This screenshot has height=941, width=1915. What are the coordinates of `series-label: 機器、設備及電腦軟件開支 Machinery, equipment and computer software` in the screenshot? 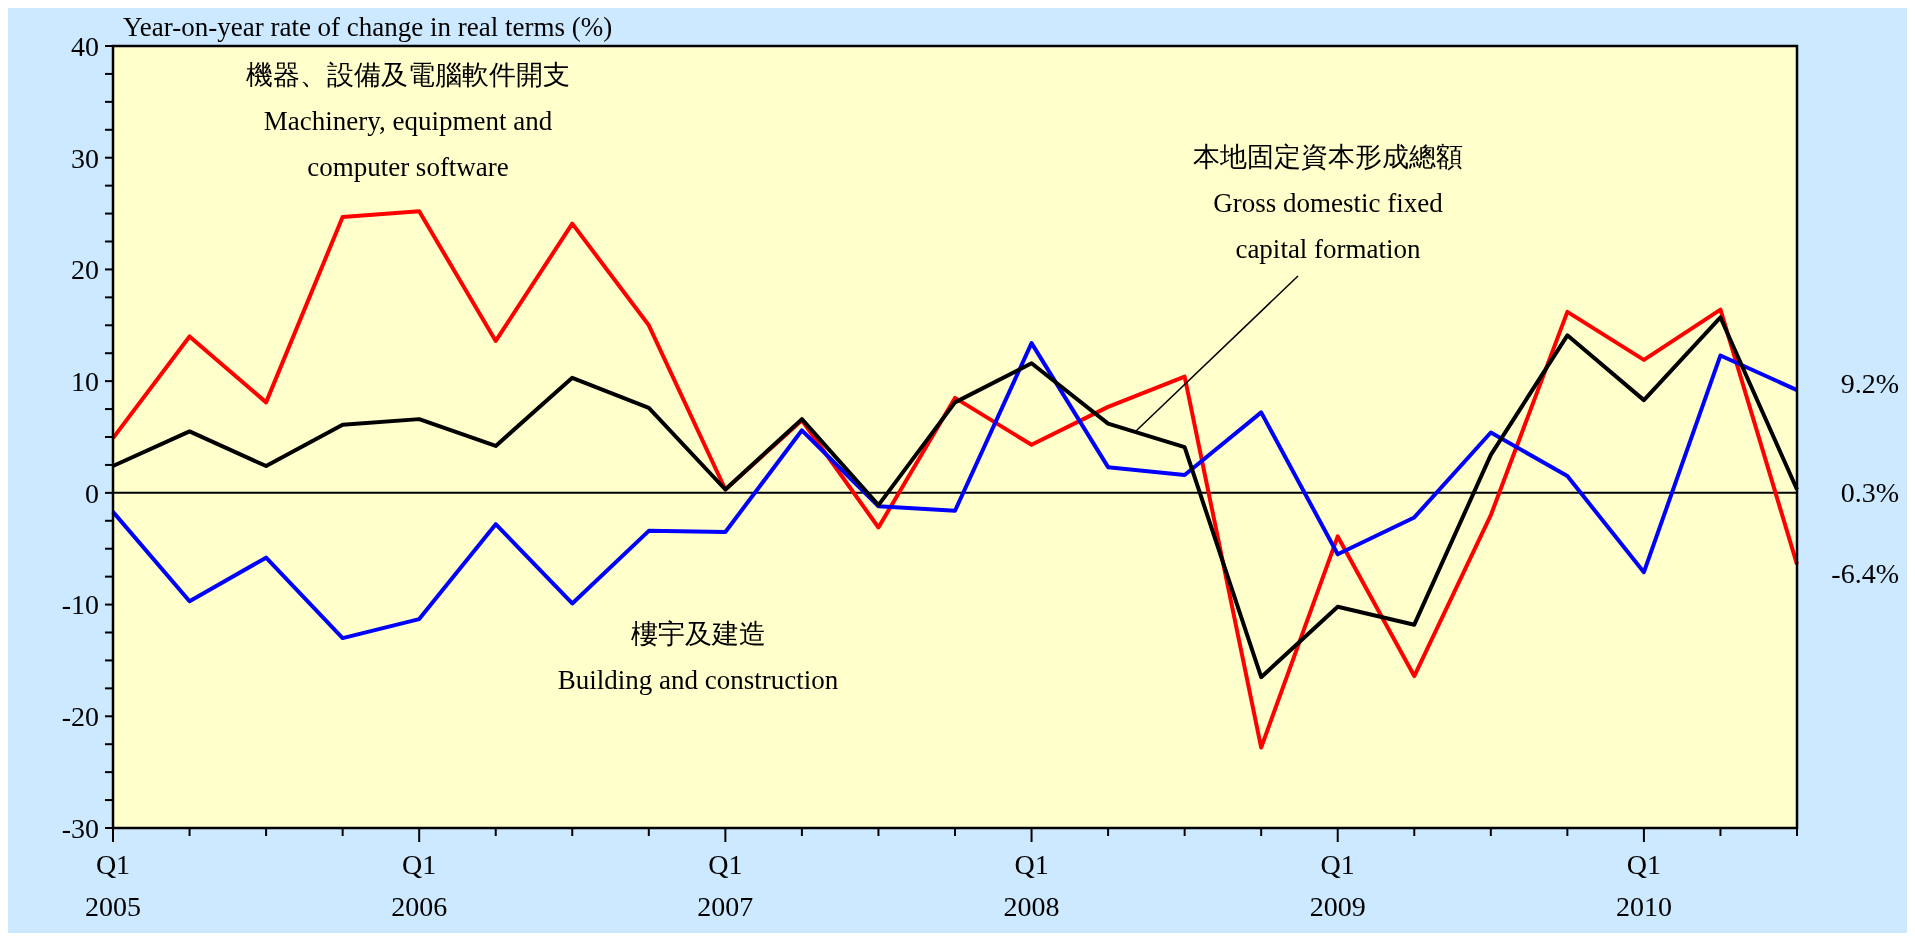 It's located at (408, 121).